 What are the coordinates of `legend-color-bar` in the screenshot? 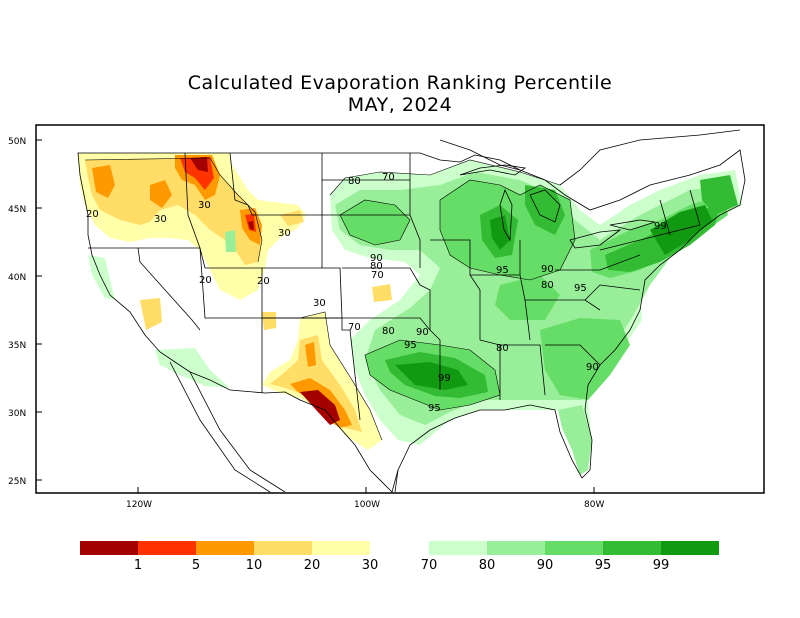 It's located at (399, 548).